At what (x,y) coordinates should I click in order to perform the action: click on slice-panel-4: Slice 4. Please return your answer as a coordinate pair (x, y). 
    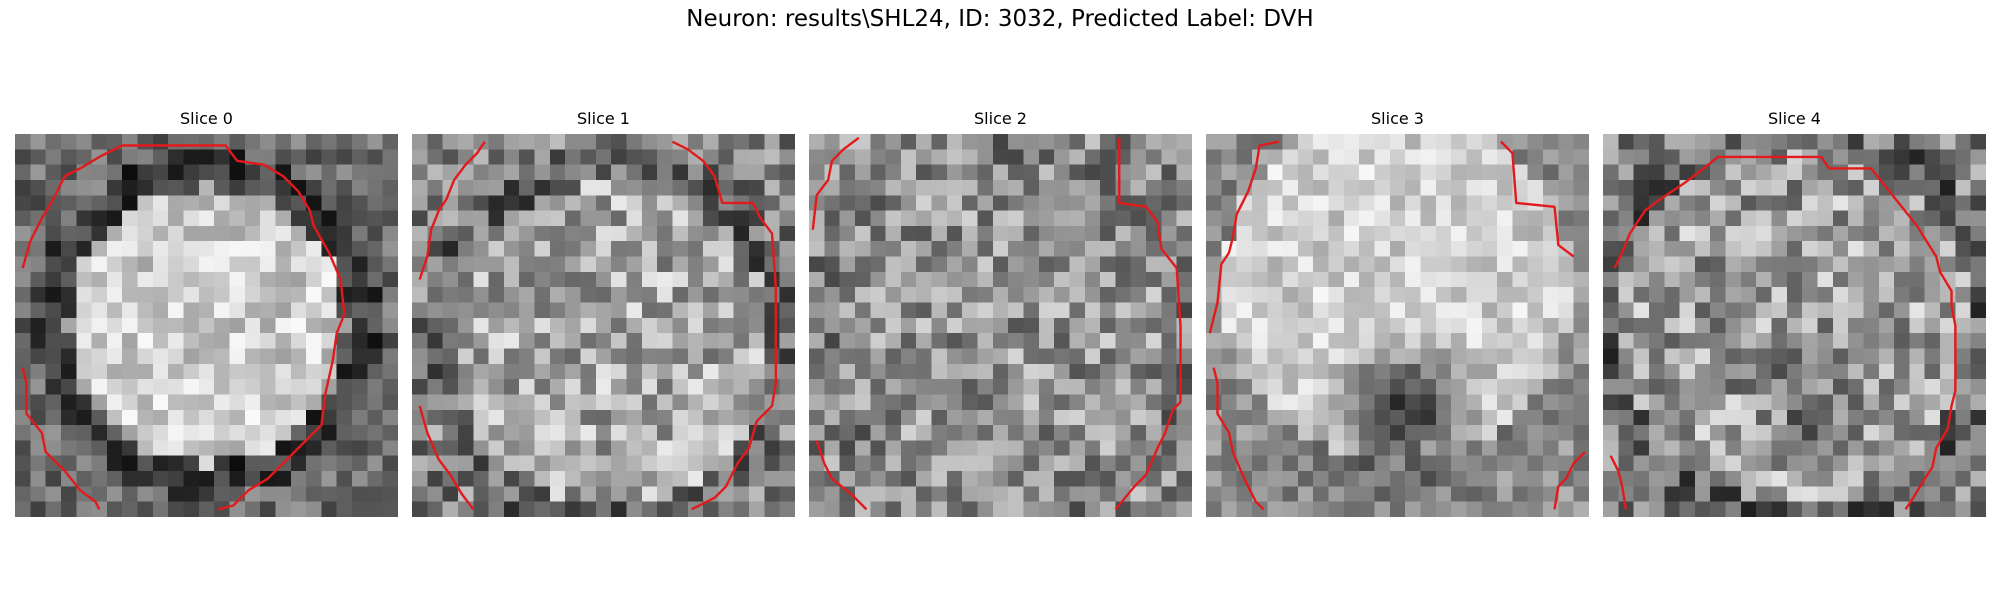
    Looking at the image, I should click on (1794, 119).